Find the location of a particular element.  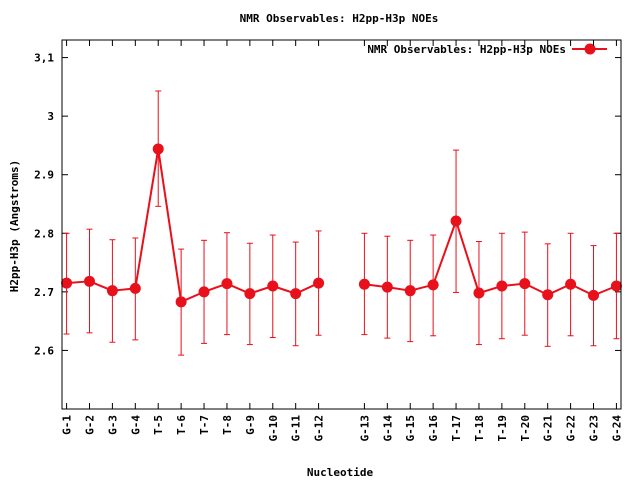

x-tick-label: T-8 is located at coordinates (227, 425).